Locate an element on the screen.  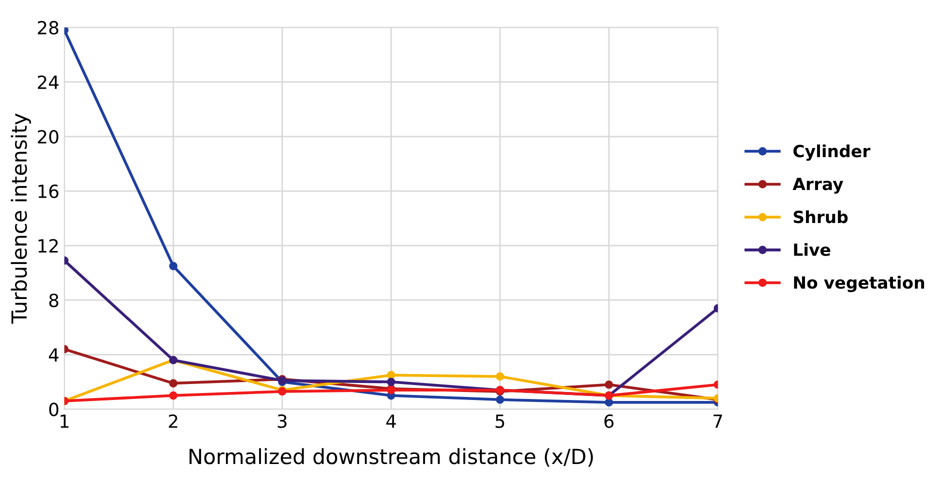
y-tick-label: 20 is located at coordinates (48, 137).